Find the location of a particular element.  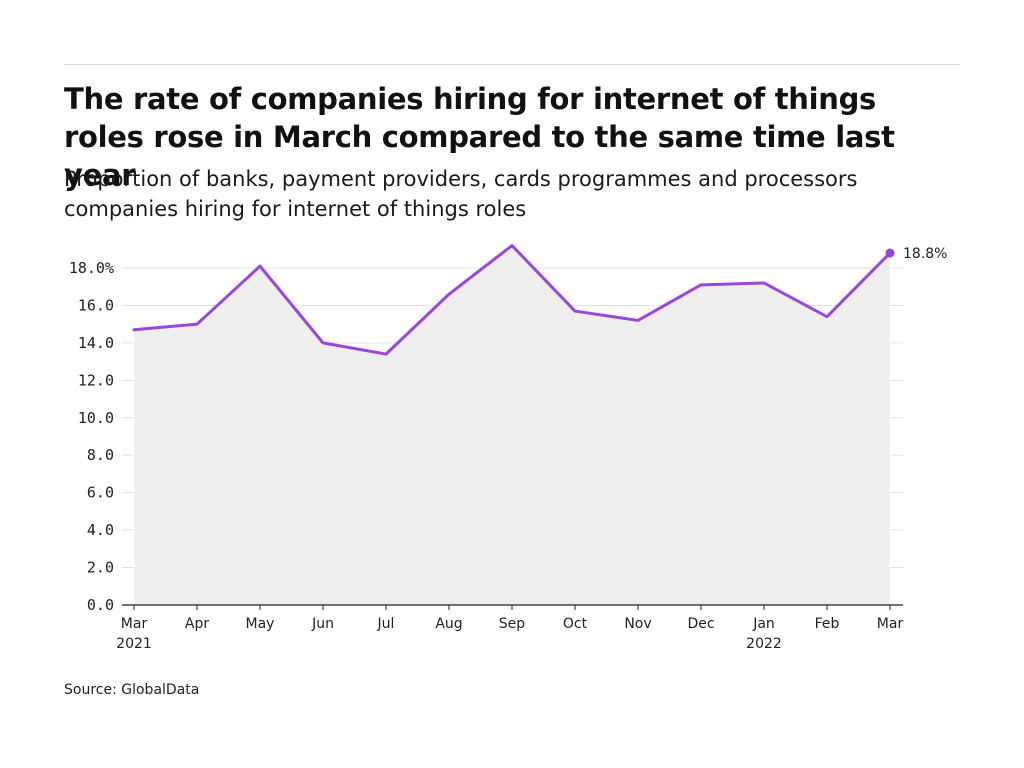

y-tick-label: 14.0 is located at coordinates (96, 343).